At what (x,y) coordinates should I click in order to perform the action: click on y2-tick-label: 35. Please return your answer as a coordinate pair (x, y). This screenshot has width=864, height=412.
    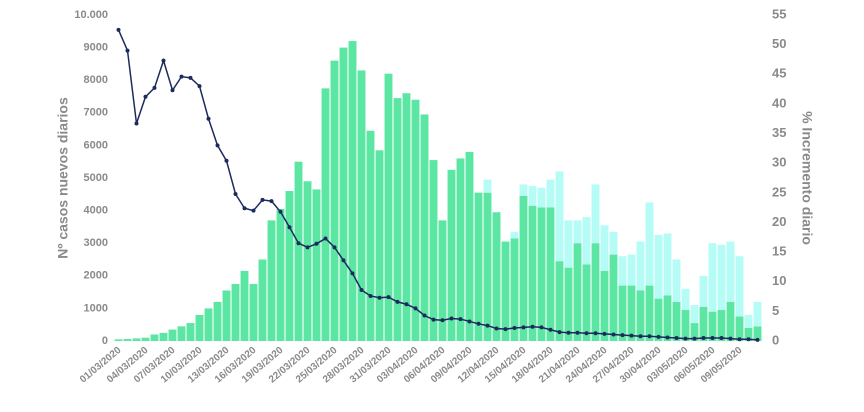
    Looking at the image, I should click on (779, 132).